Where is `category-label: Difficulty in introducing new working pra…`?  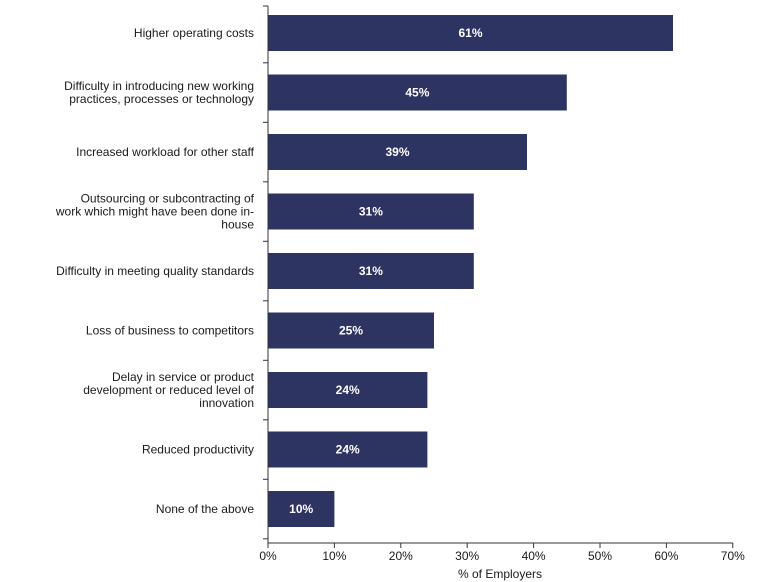 category-label: Difficulty in introducing new working pra… is located at coordinates (159, 92).